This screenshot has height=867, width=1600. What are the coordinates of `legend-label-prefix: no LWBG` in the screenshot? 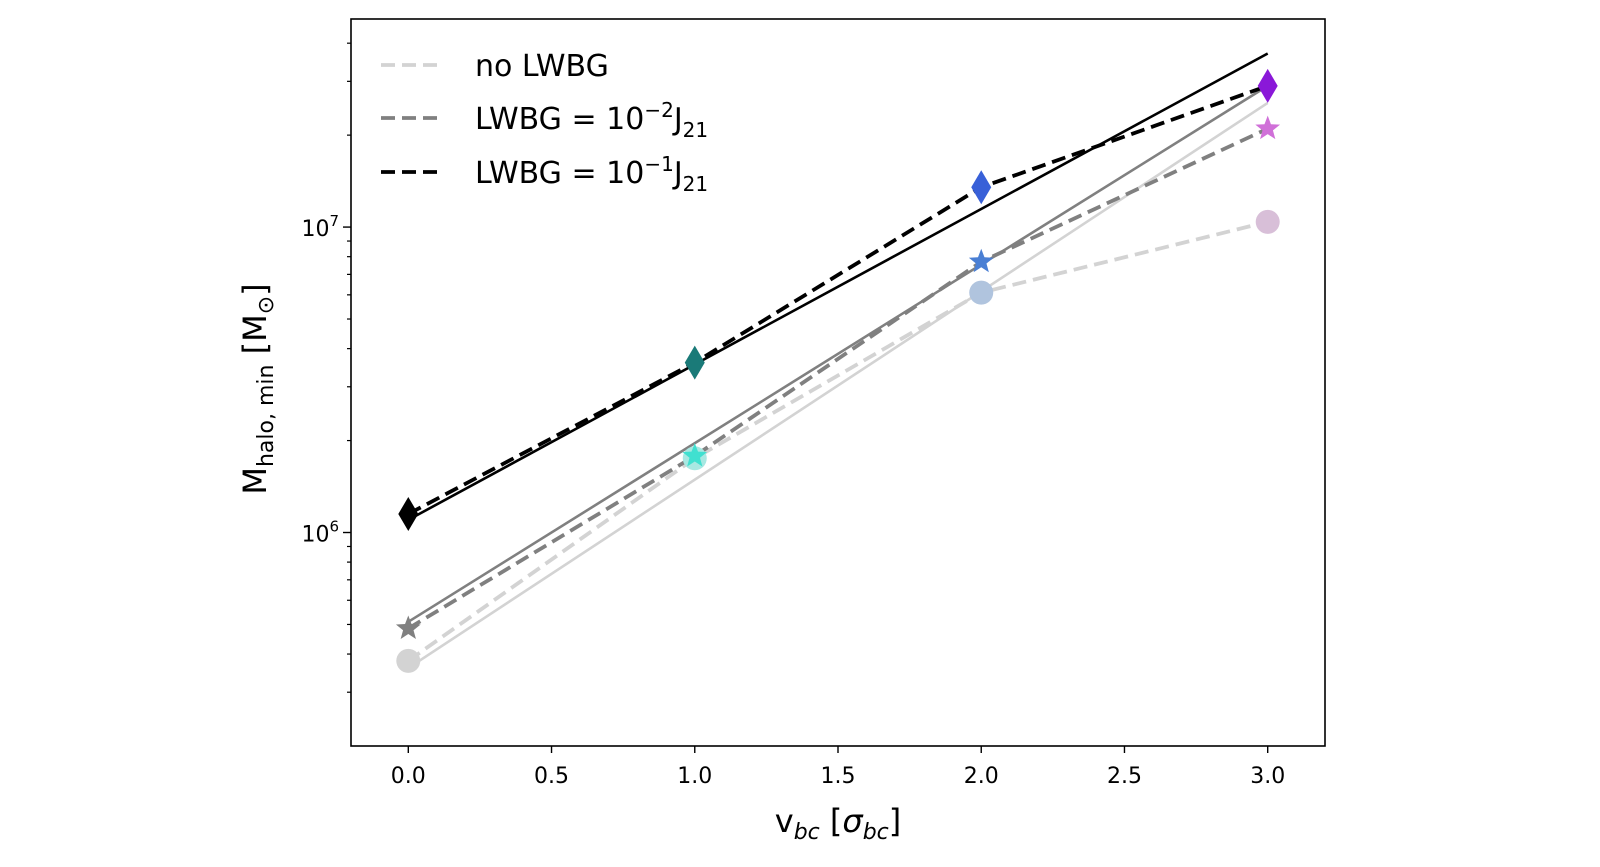 It's located at (542, 66).